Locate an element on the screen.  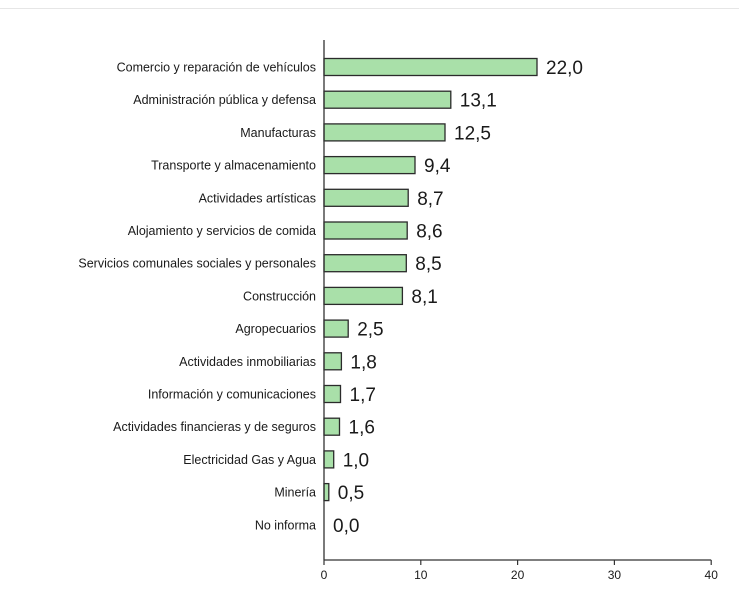
x-tick-label: 10 is located at coordinates (421, 575).